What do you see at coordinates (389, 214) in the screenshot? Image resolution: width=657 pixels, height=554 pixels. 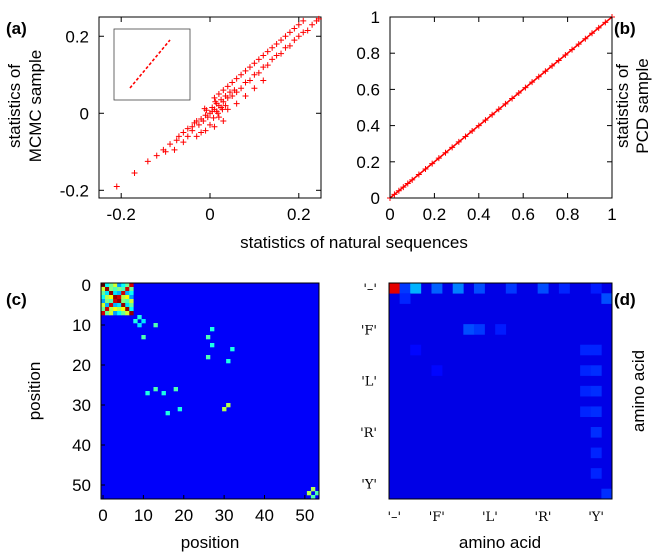 I see `chart-b-xtick-label-0: 0` at bounding box center [389, 214].